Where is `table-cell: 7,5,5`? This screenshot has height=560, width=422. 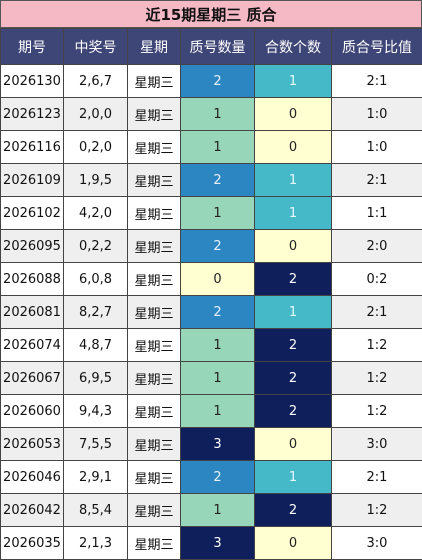 table-cell: 7,5,5 is located at coordinates (96, 444).